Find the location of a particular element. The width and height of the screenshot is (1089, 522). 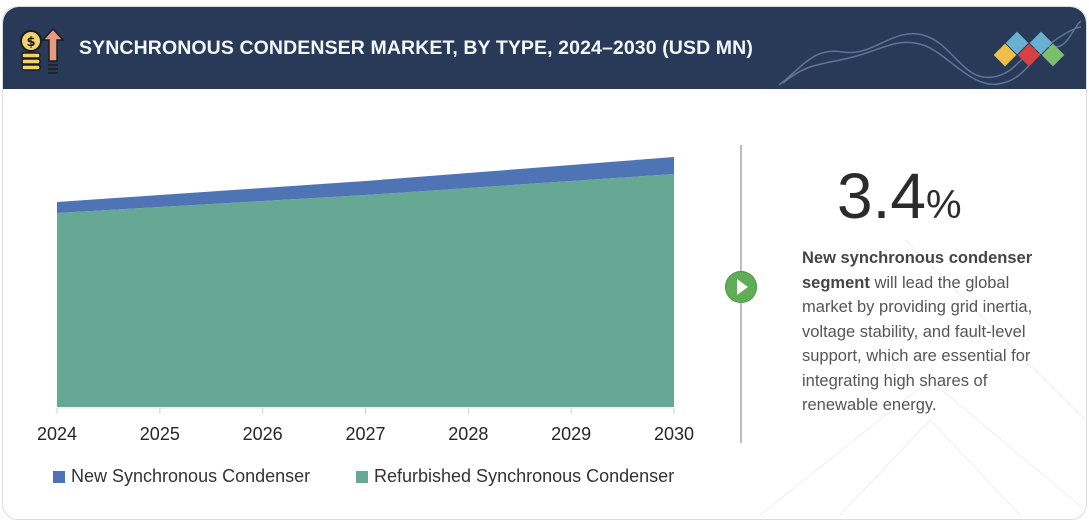

cagr-value: 3.4% is located at coordinates (899, 200).